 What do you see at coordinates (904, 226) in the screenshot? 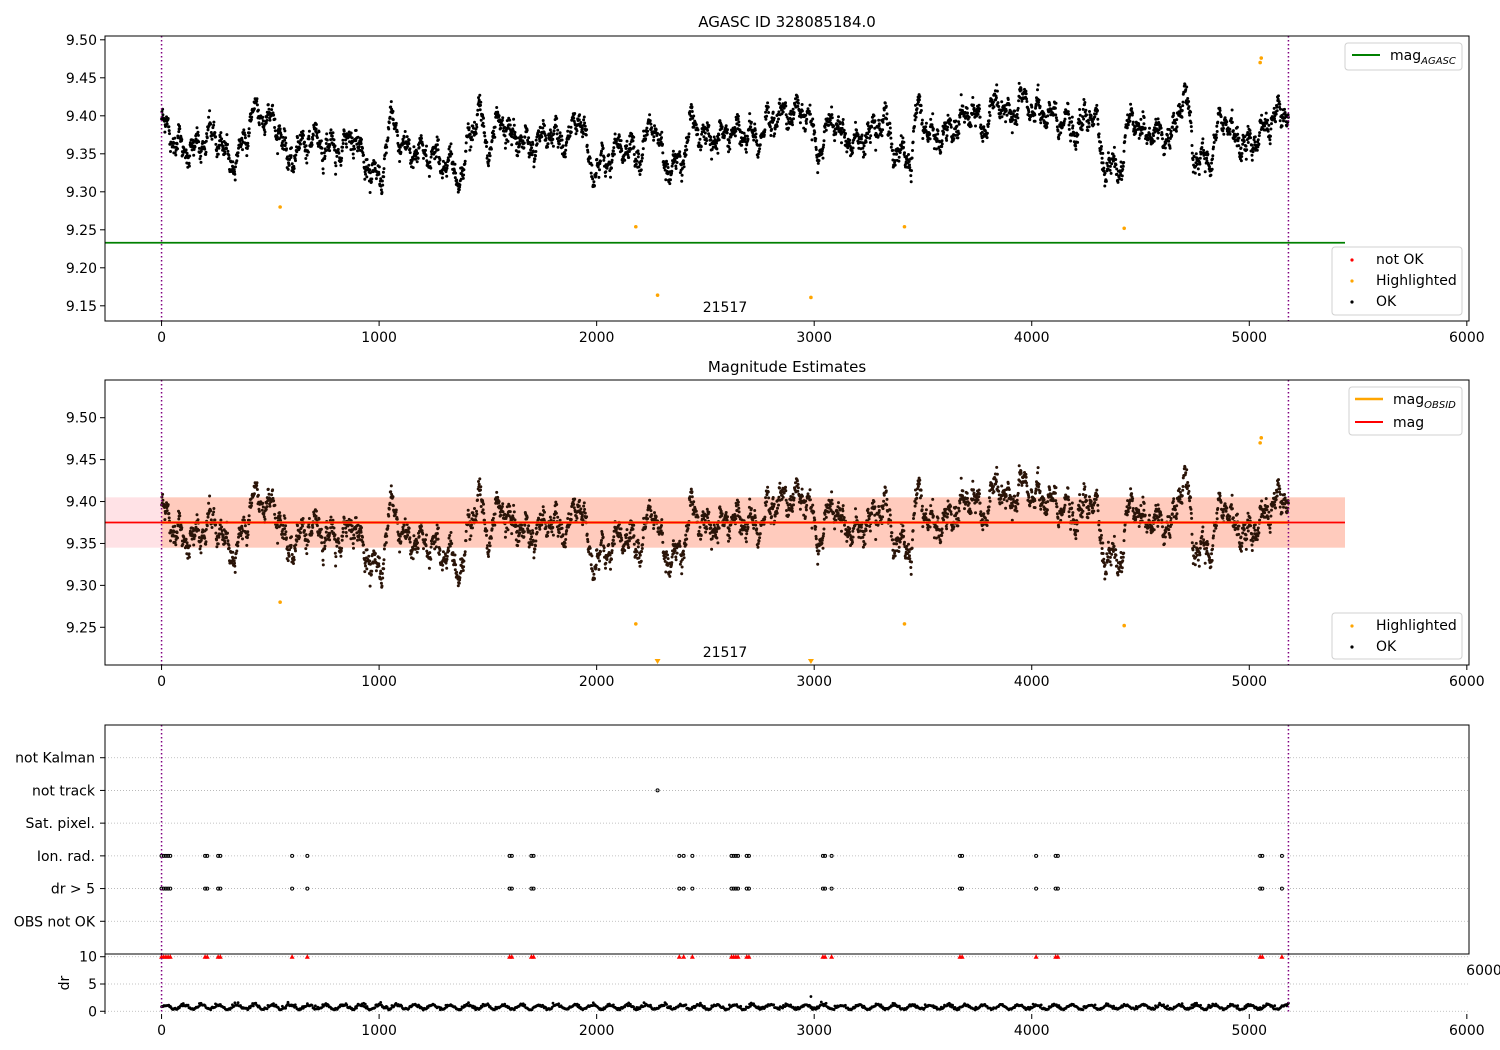
I see `highlighted-point` at bounding box center [904, 226].